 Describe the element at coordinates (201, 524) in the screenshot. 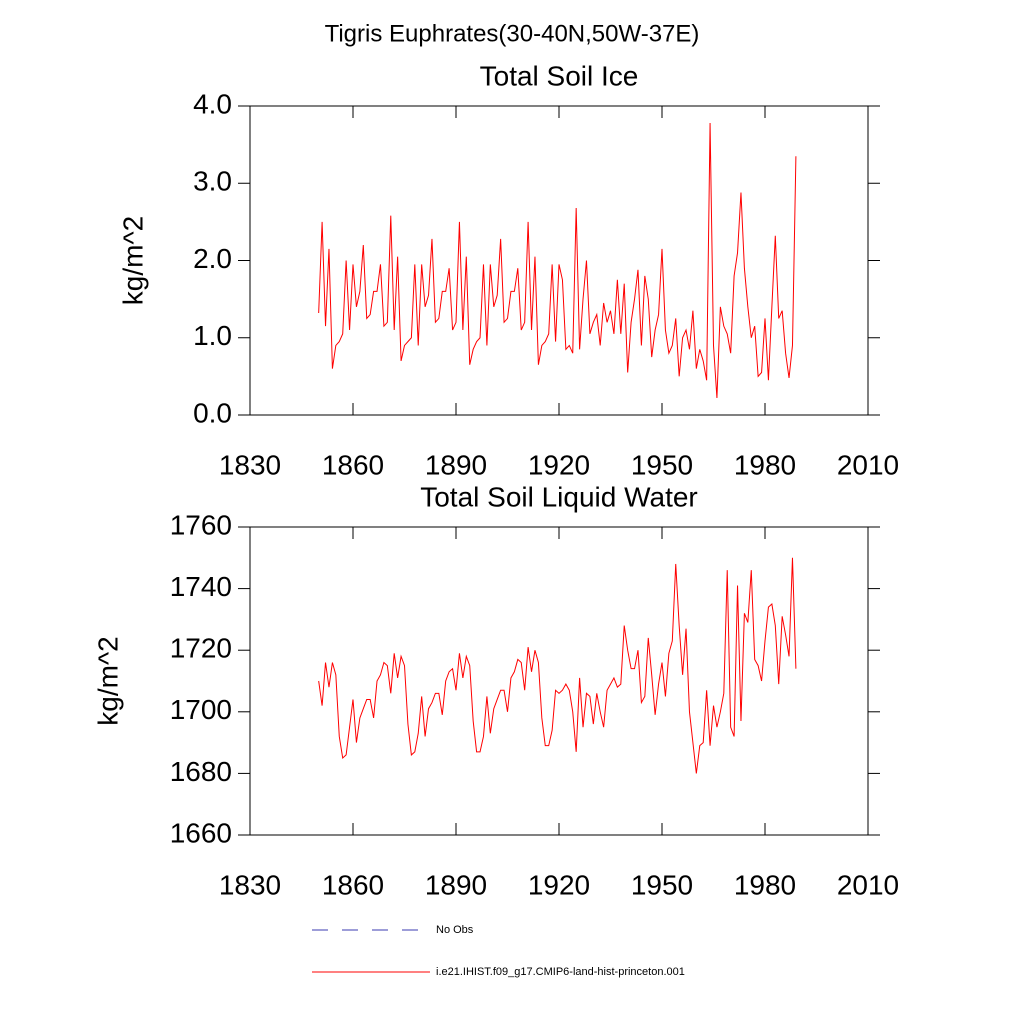

I see `y-tick-label: 1760` at that location.